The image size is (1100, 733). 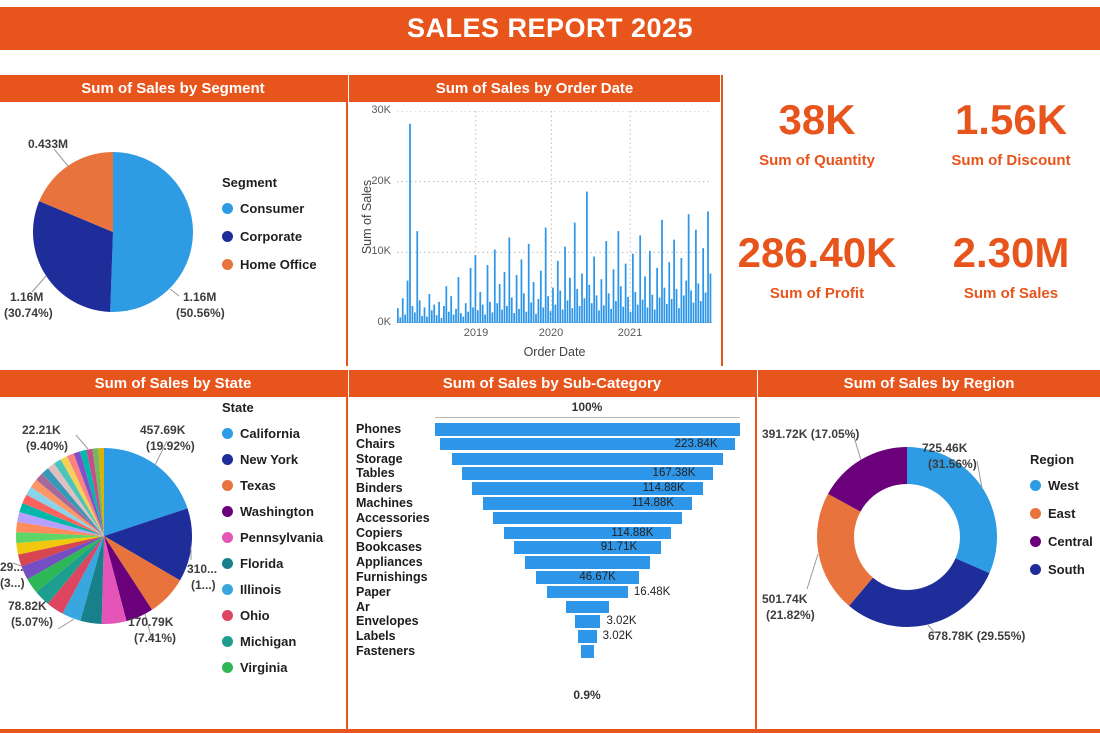 I want to click on legend-item-california: California, so click(x=272, y=433).